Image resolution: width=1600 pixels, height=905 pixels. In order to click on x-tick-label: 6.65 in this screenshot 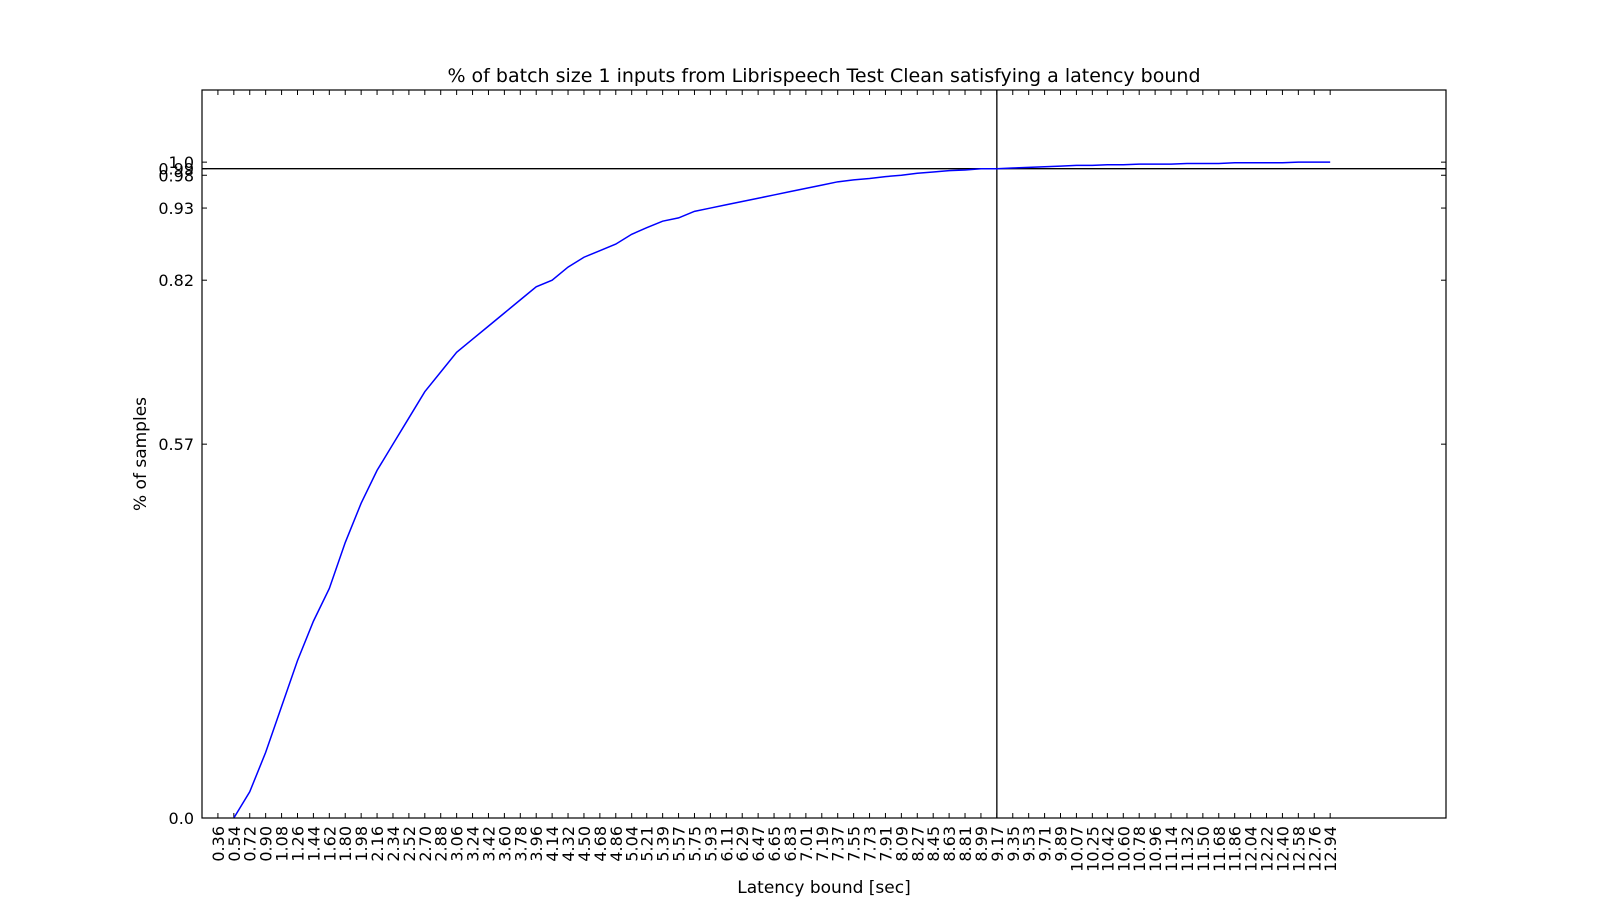, I will do `click(774, 844)`.